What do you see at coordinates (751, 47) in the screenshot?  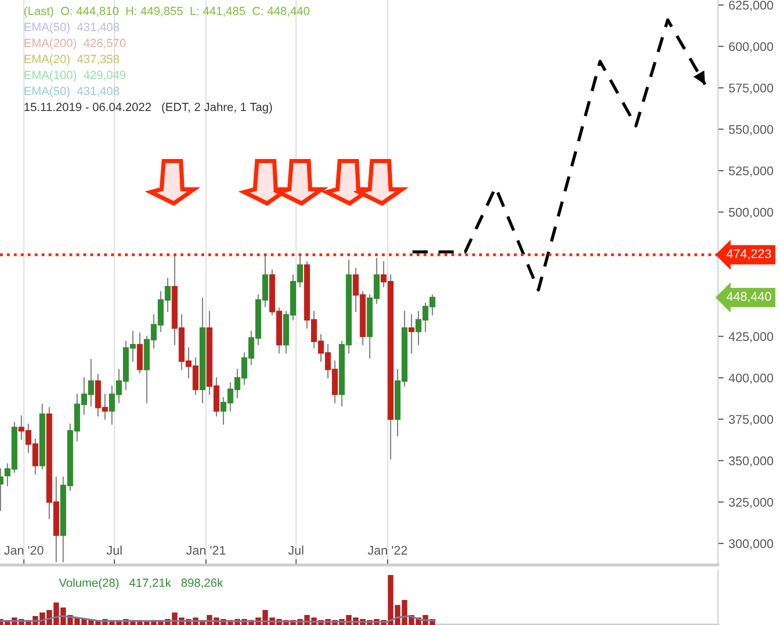 I see `y-tick-label: 600,000` at bounding box center [751, 47].